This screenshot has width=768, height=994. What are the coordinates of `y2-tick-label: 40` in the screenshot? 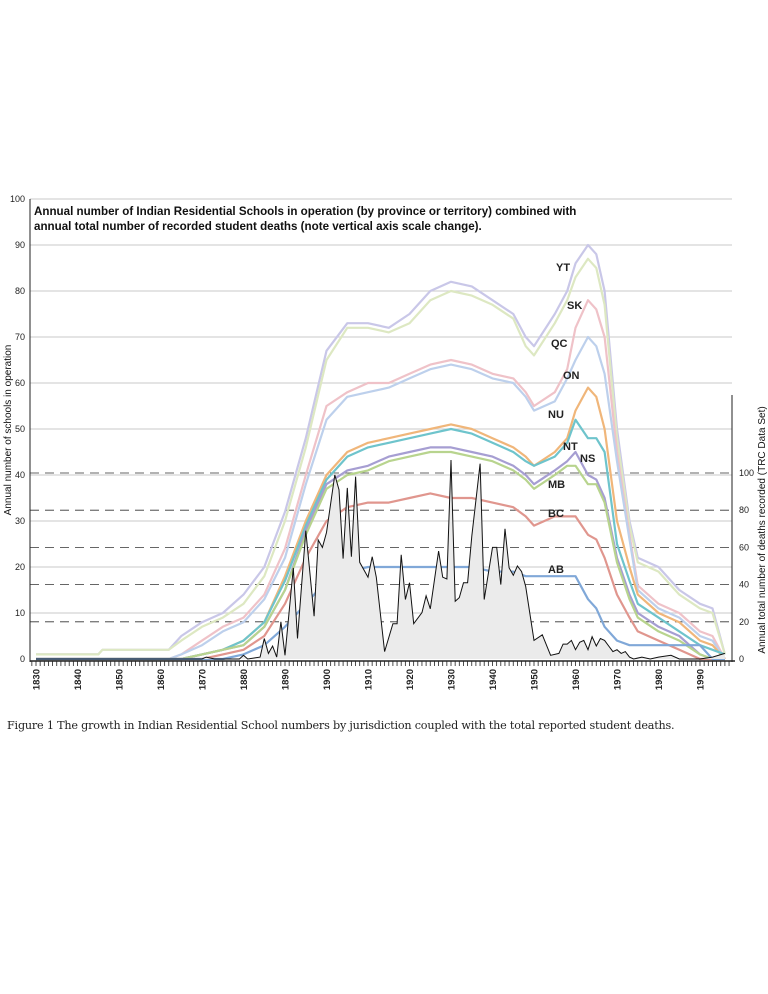 It's located at (744, 585).